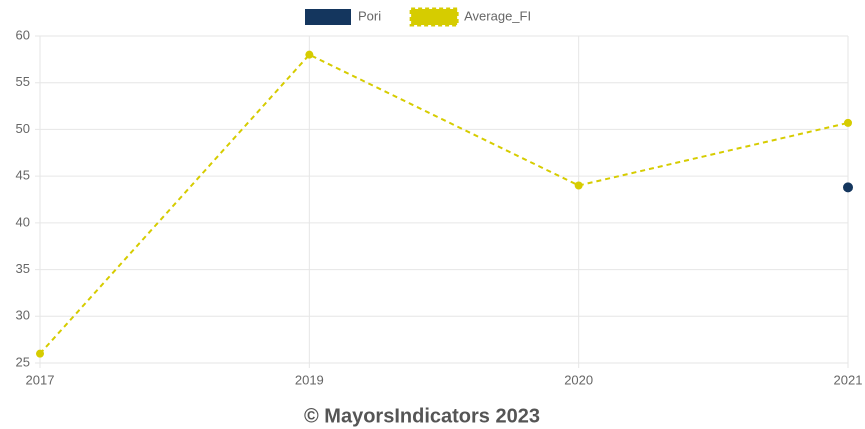  What do you see at coordinates (40, 379) in the screenshot?
I see `x-tick-label: 2017` at bounding box center [40, 379].